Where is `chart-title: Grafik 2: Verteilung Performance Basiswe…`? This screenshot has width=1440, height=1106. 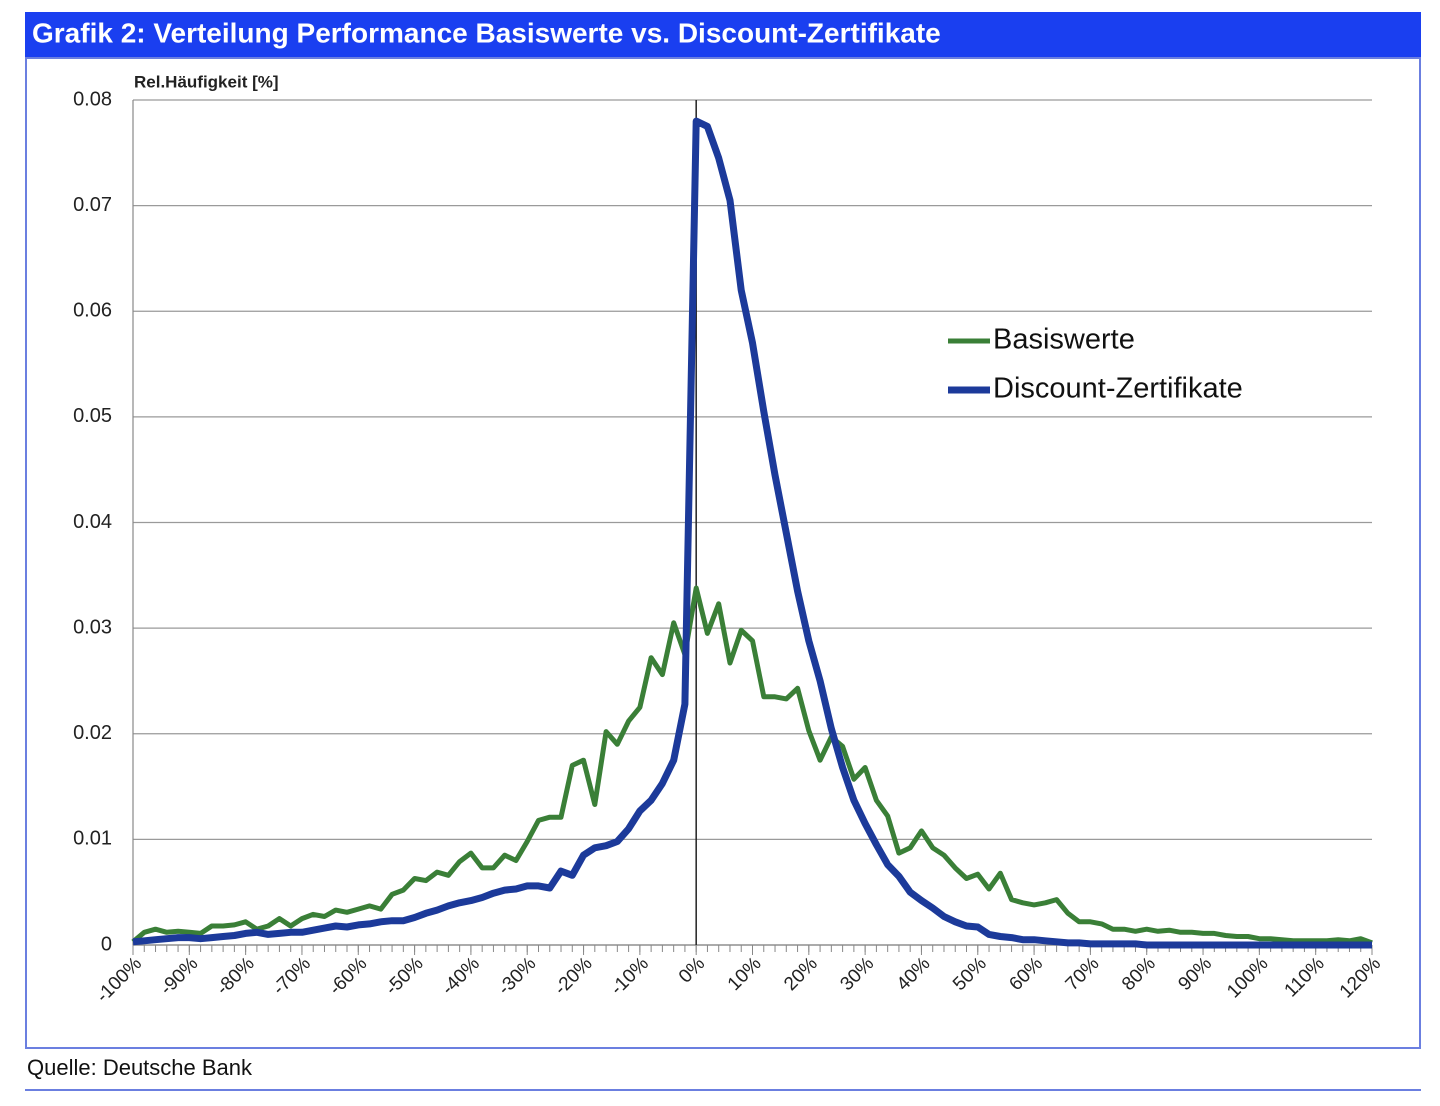 chart-title: Grafik 2: Verteilung Performance Basiswe… is located at coordinates (486, 32).